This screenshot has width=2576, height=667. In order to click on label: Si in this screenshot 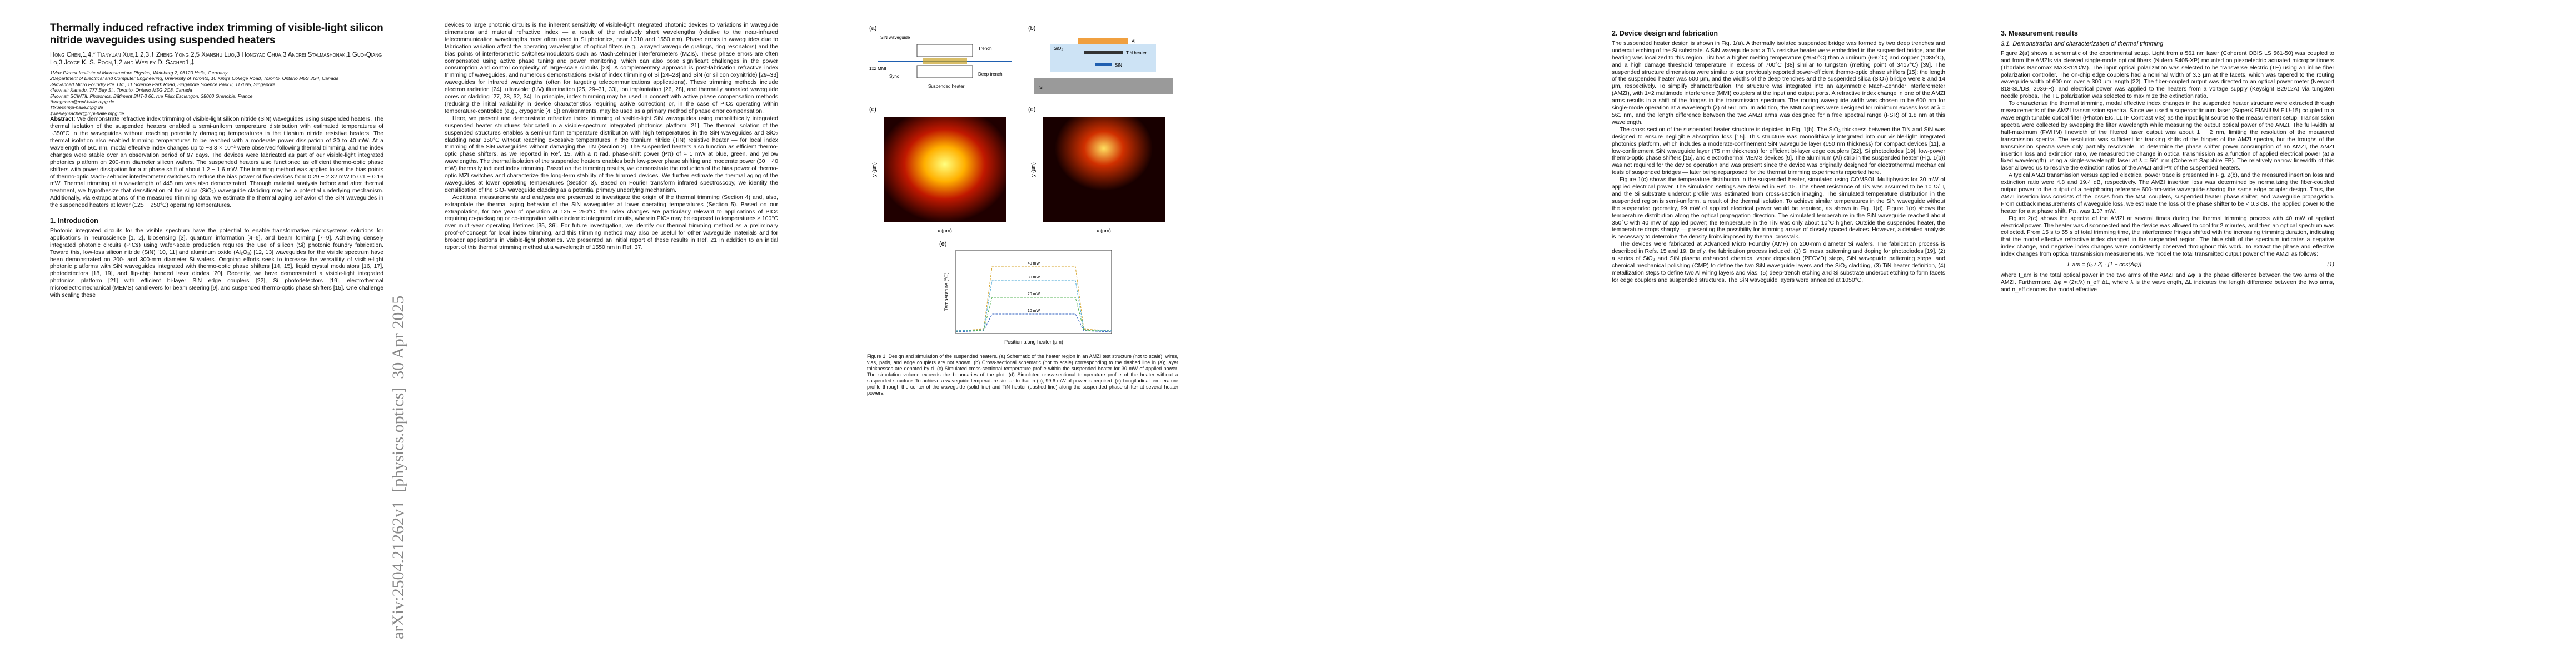, I will do `click(1041, 87)`.